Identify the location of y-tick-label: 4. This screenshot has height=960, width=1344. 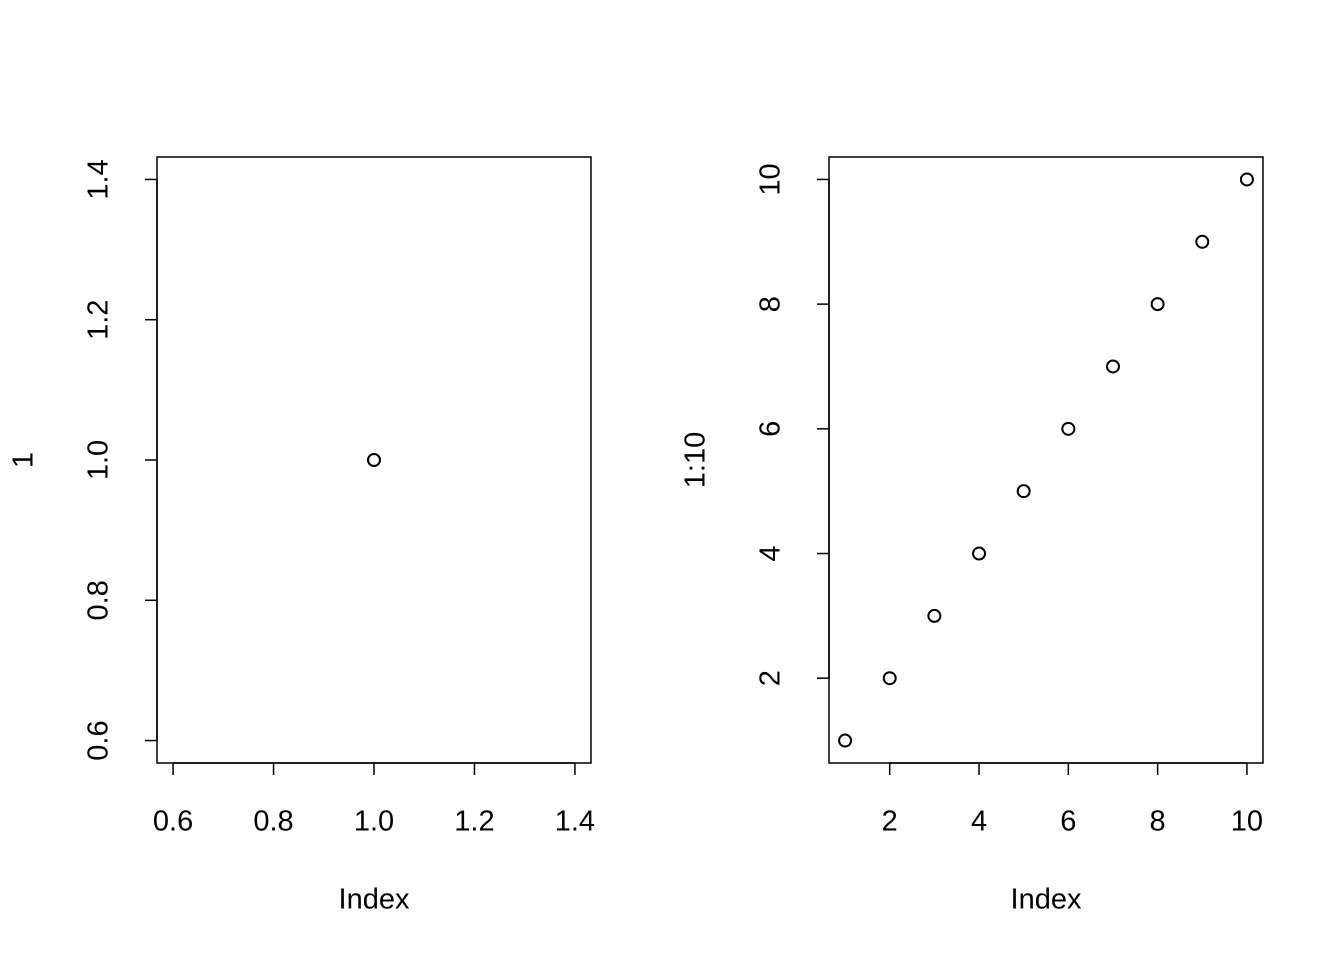
(771, 553).